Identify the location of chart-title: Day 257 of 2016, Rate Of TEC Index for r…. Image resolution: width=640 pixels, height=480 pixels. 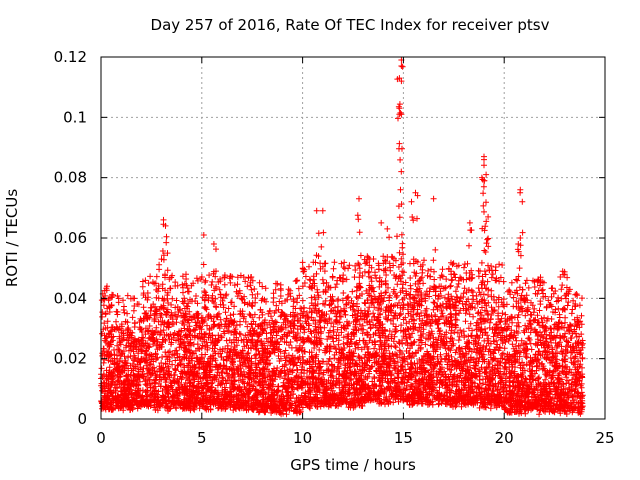
(350, 25).